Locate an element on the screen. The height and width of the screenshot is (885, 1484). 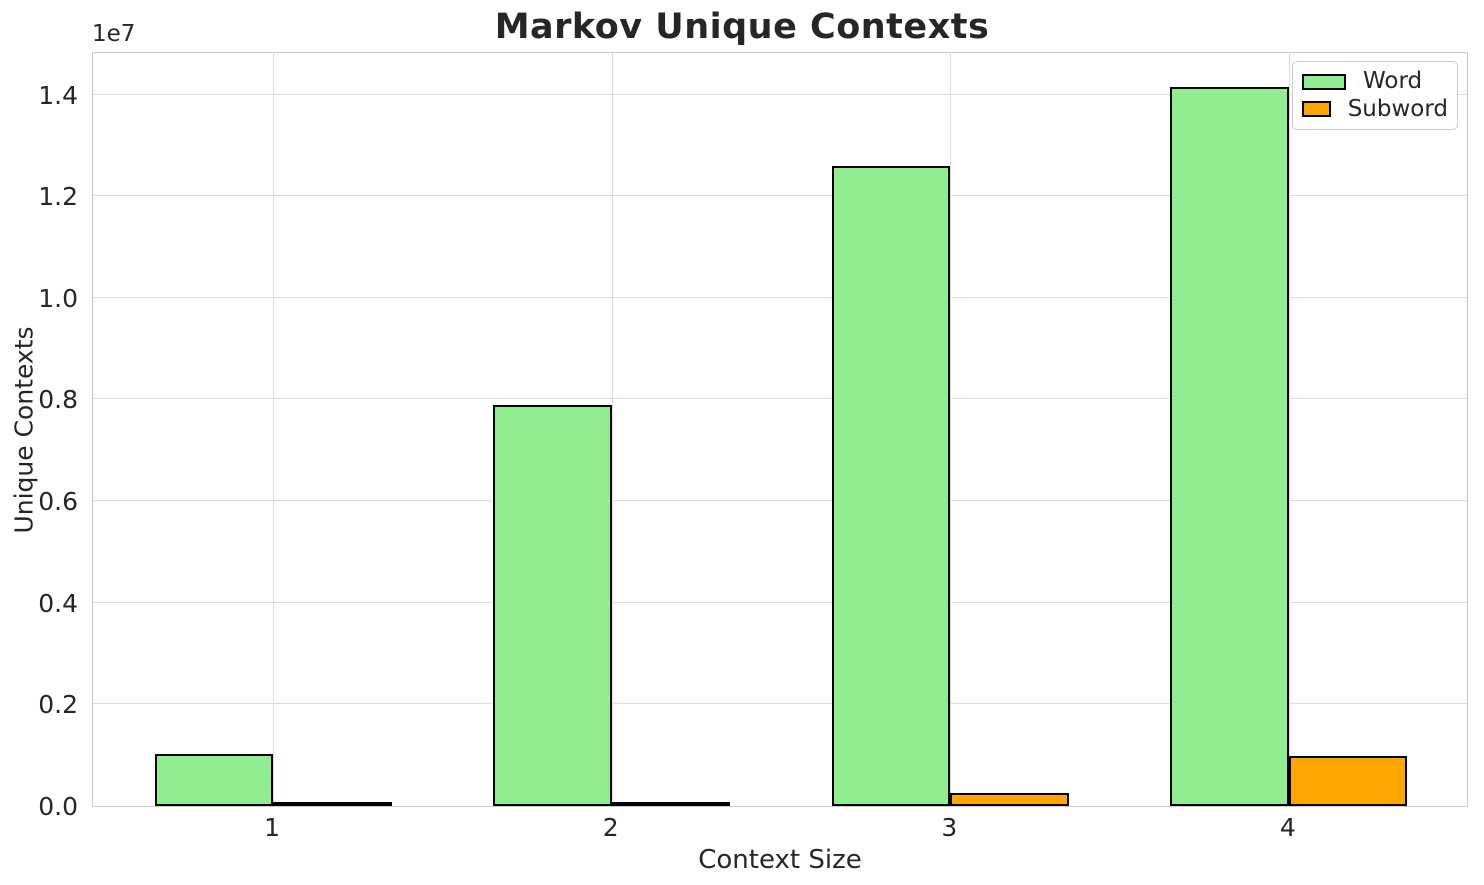
y-tick-label: 0.4 is located at coordinates (58, 603).